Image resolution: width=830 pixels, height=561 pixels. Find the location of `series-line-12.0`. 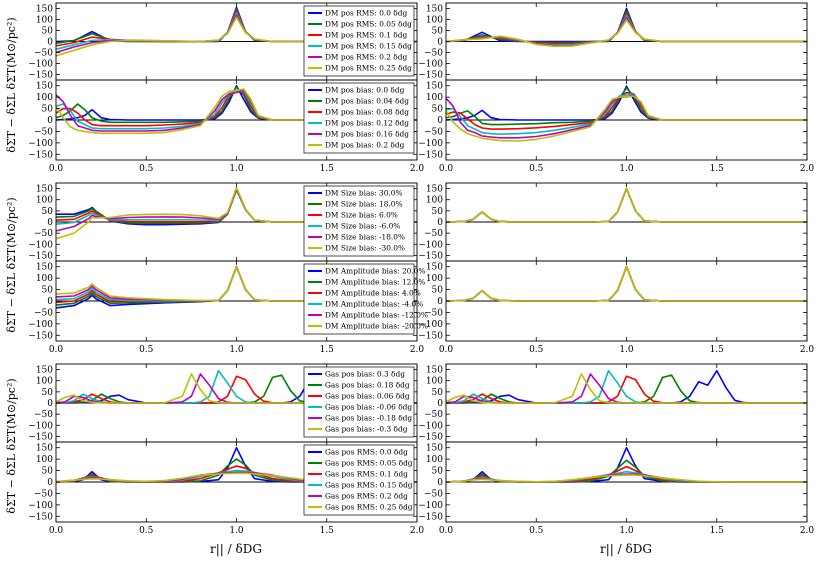

series-line-12.0 is located at coordinates (626, 283).